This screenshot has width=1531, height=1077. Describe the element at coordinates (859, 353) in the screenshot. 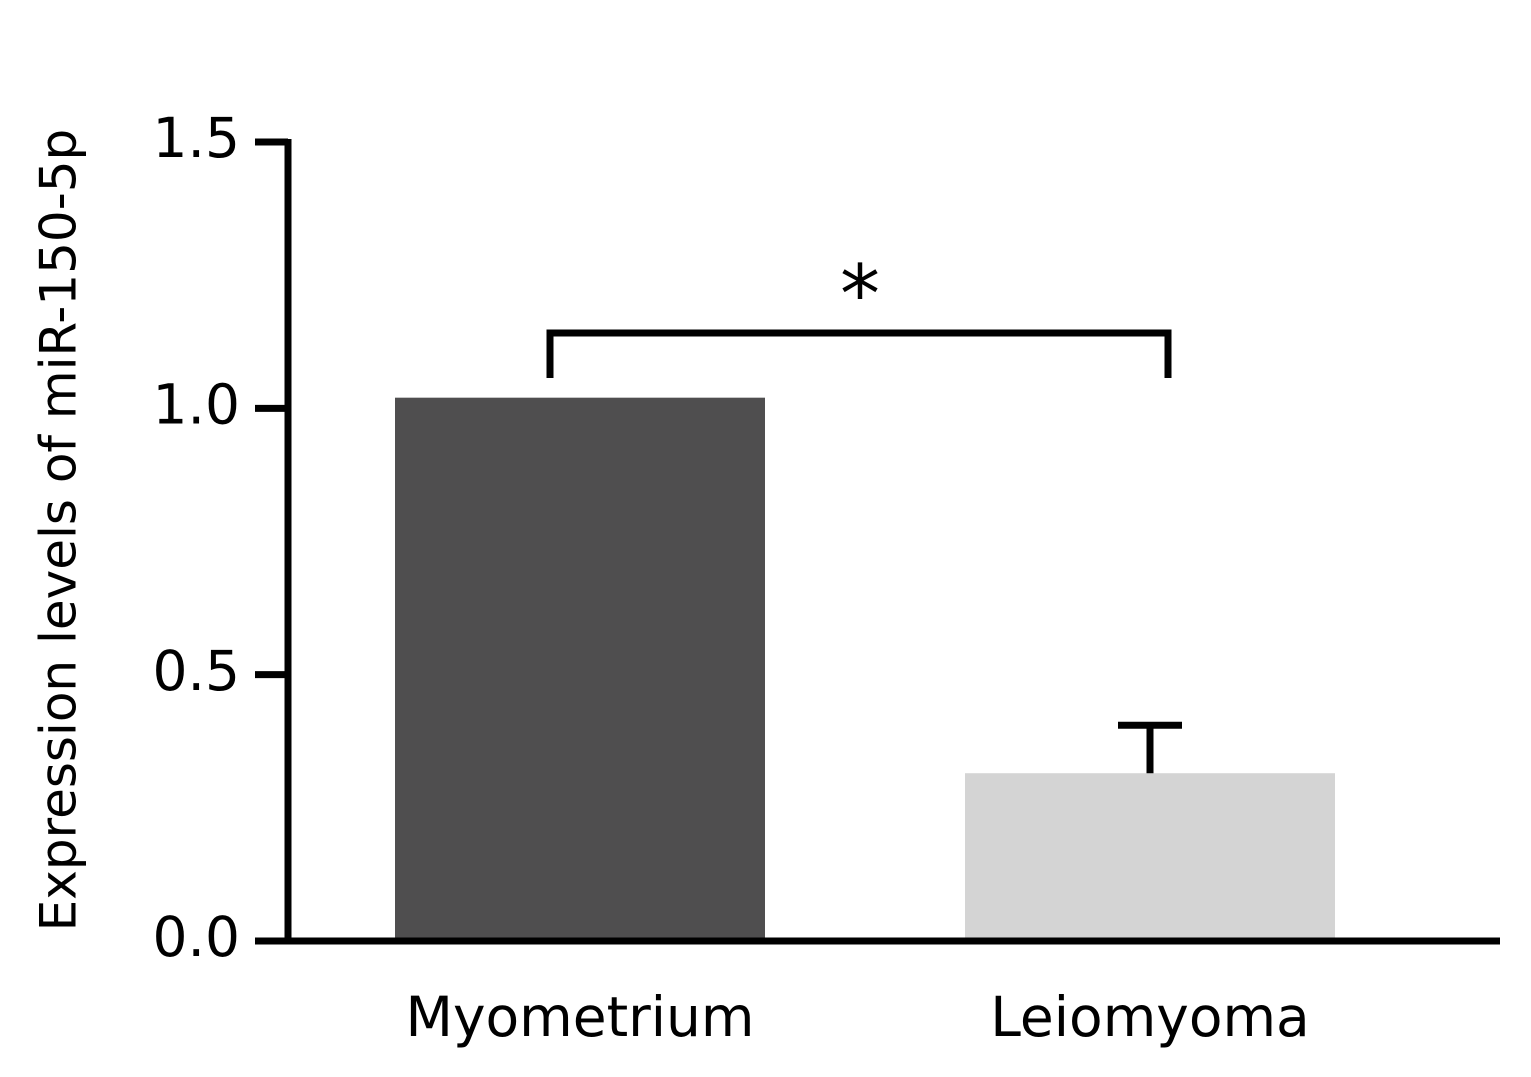

I see `significance-bracket` at that location.